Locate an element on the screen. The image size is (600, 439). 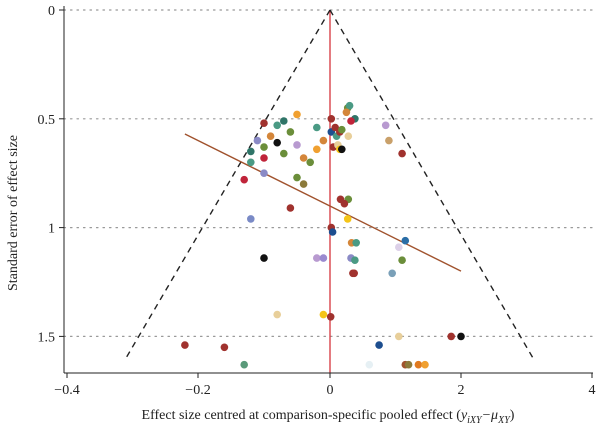
y-tick-label: 0.5 is located at coordinates (47, 120).